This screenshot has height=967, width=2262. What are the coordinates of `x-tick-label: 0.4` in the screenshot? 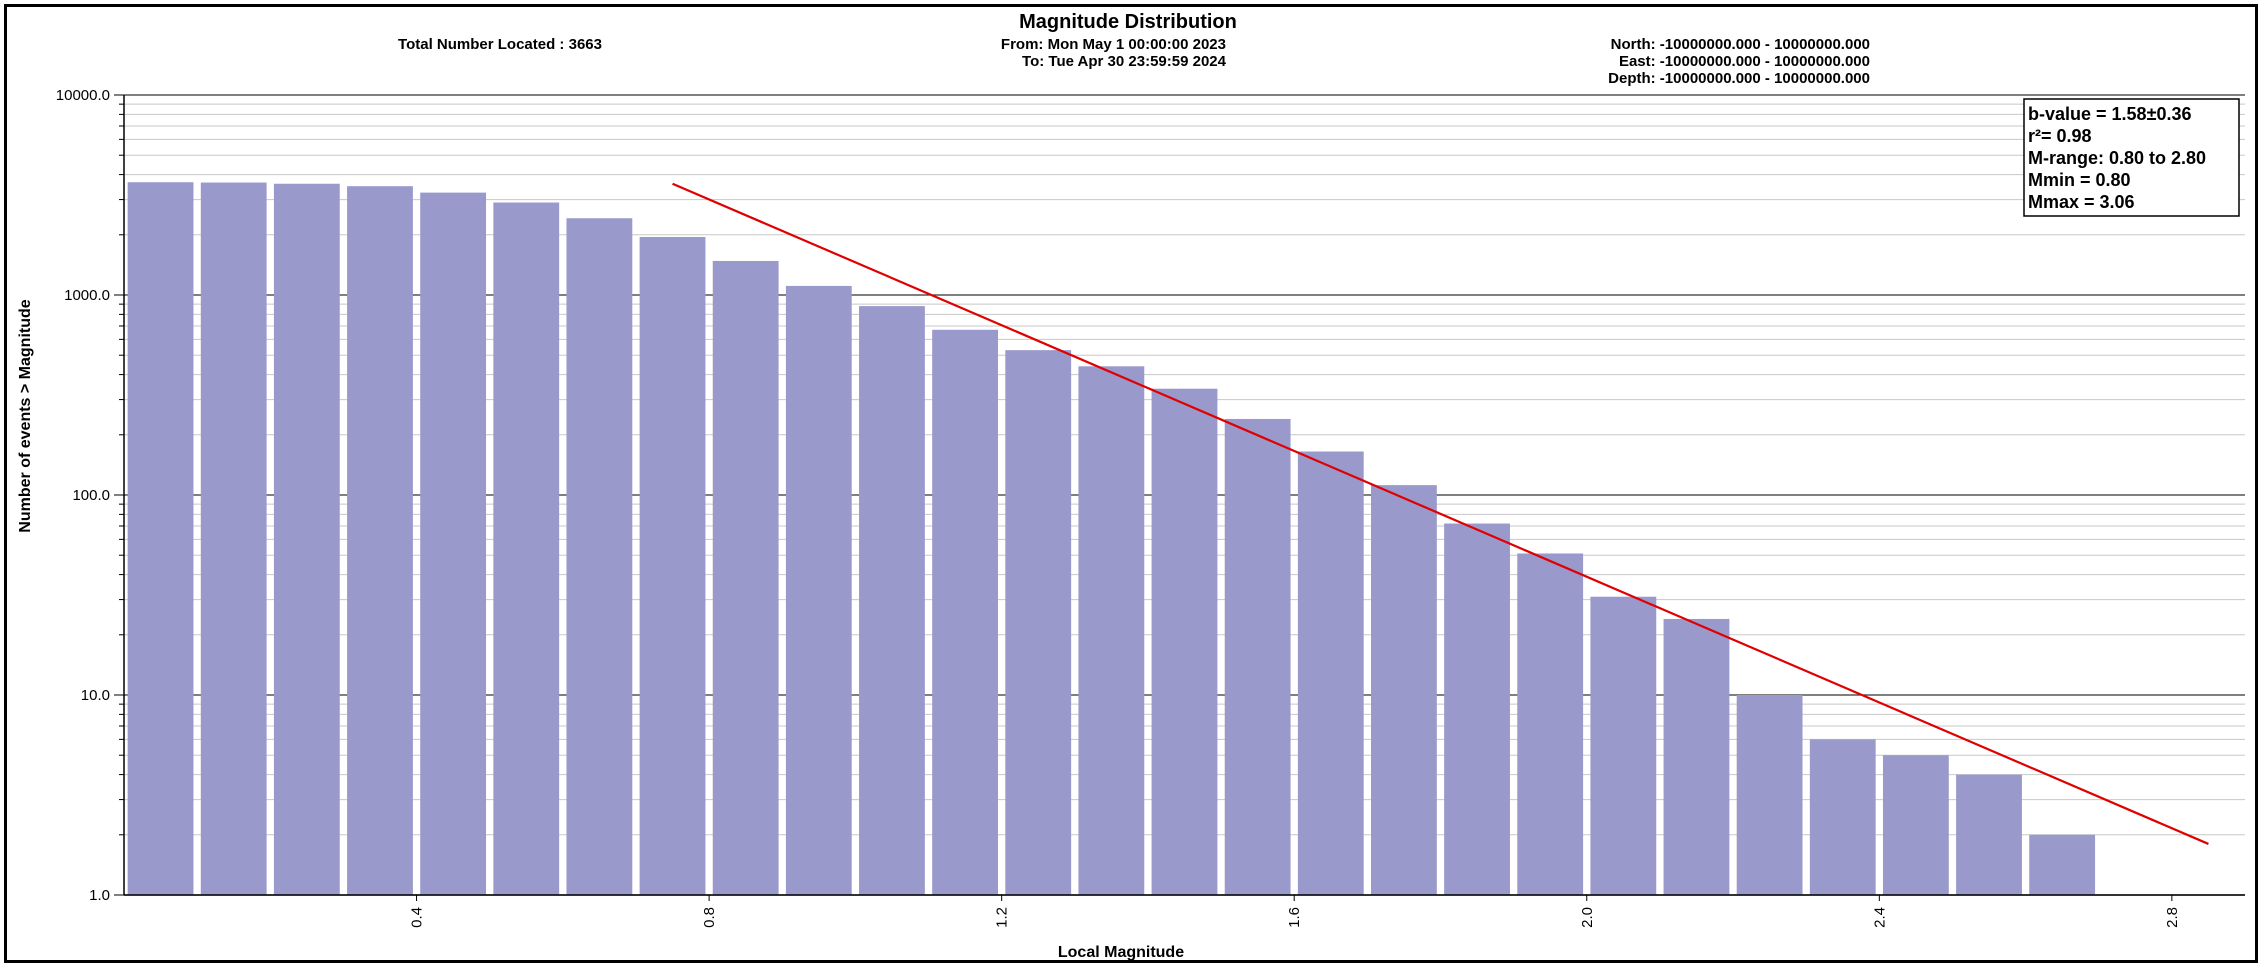 It's located at (417, 917).